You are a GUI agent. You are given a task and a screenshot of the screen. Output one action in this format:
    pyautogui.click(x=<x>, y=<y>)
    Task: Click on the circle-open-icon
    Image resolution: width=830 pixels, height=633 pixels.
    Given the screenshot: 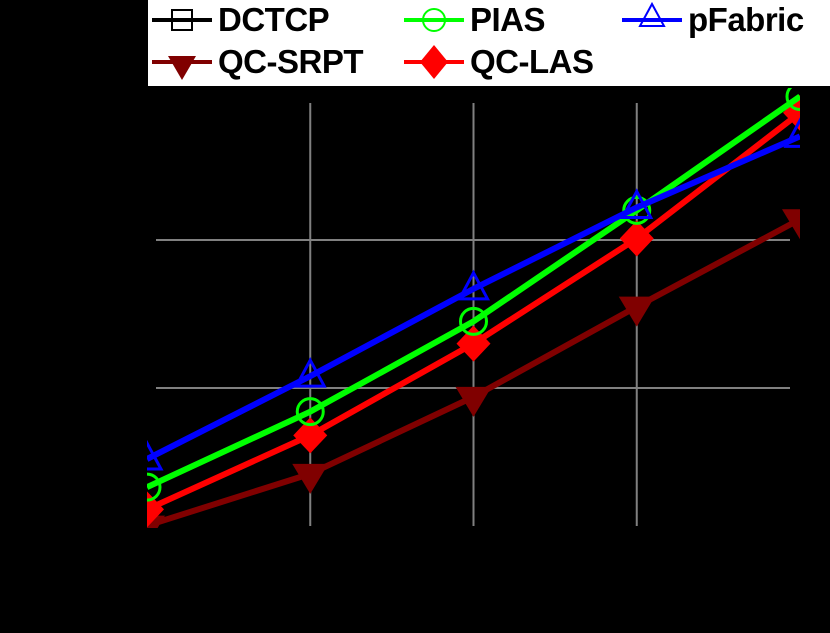 What is the action you would take?
    pyautogui.click(x=434, y=20)
    